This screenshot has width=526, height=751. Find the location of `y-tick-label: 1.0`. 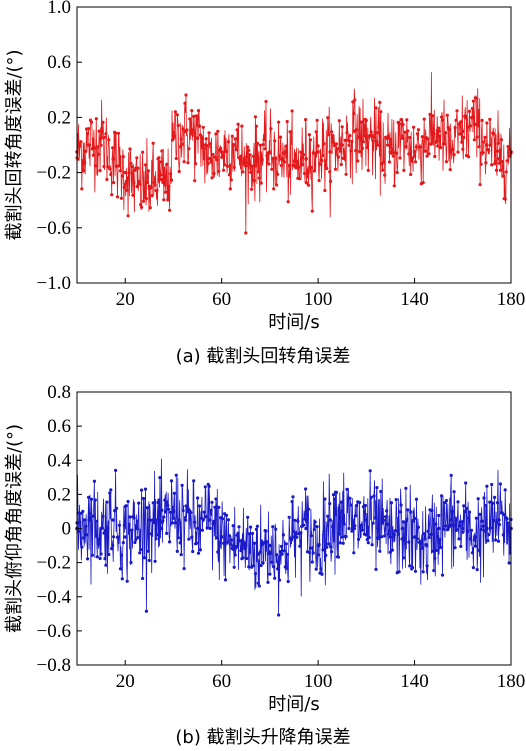

y-tick-label: 1.0 is located at coordinates (59, 9).